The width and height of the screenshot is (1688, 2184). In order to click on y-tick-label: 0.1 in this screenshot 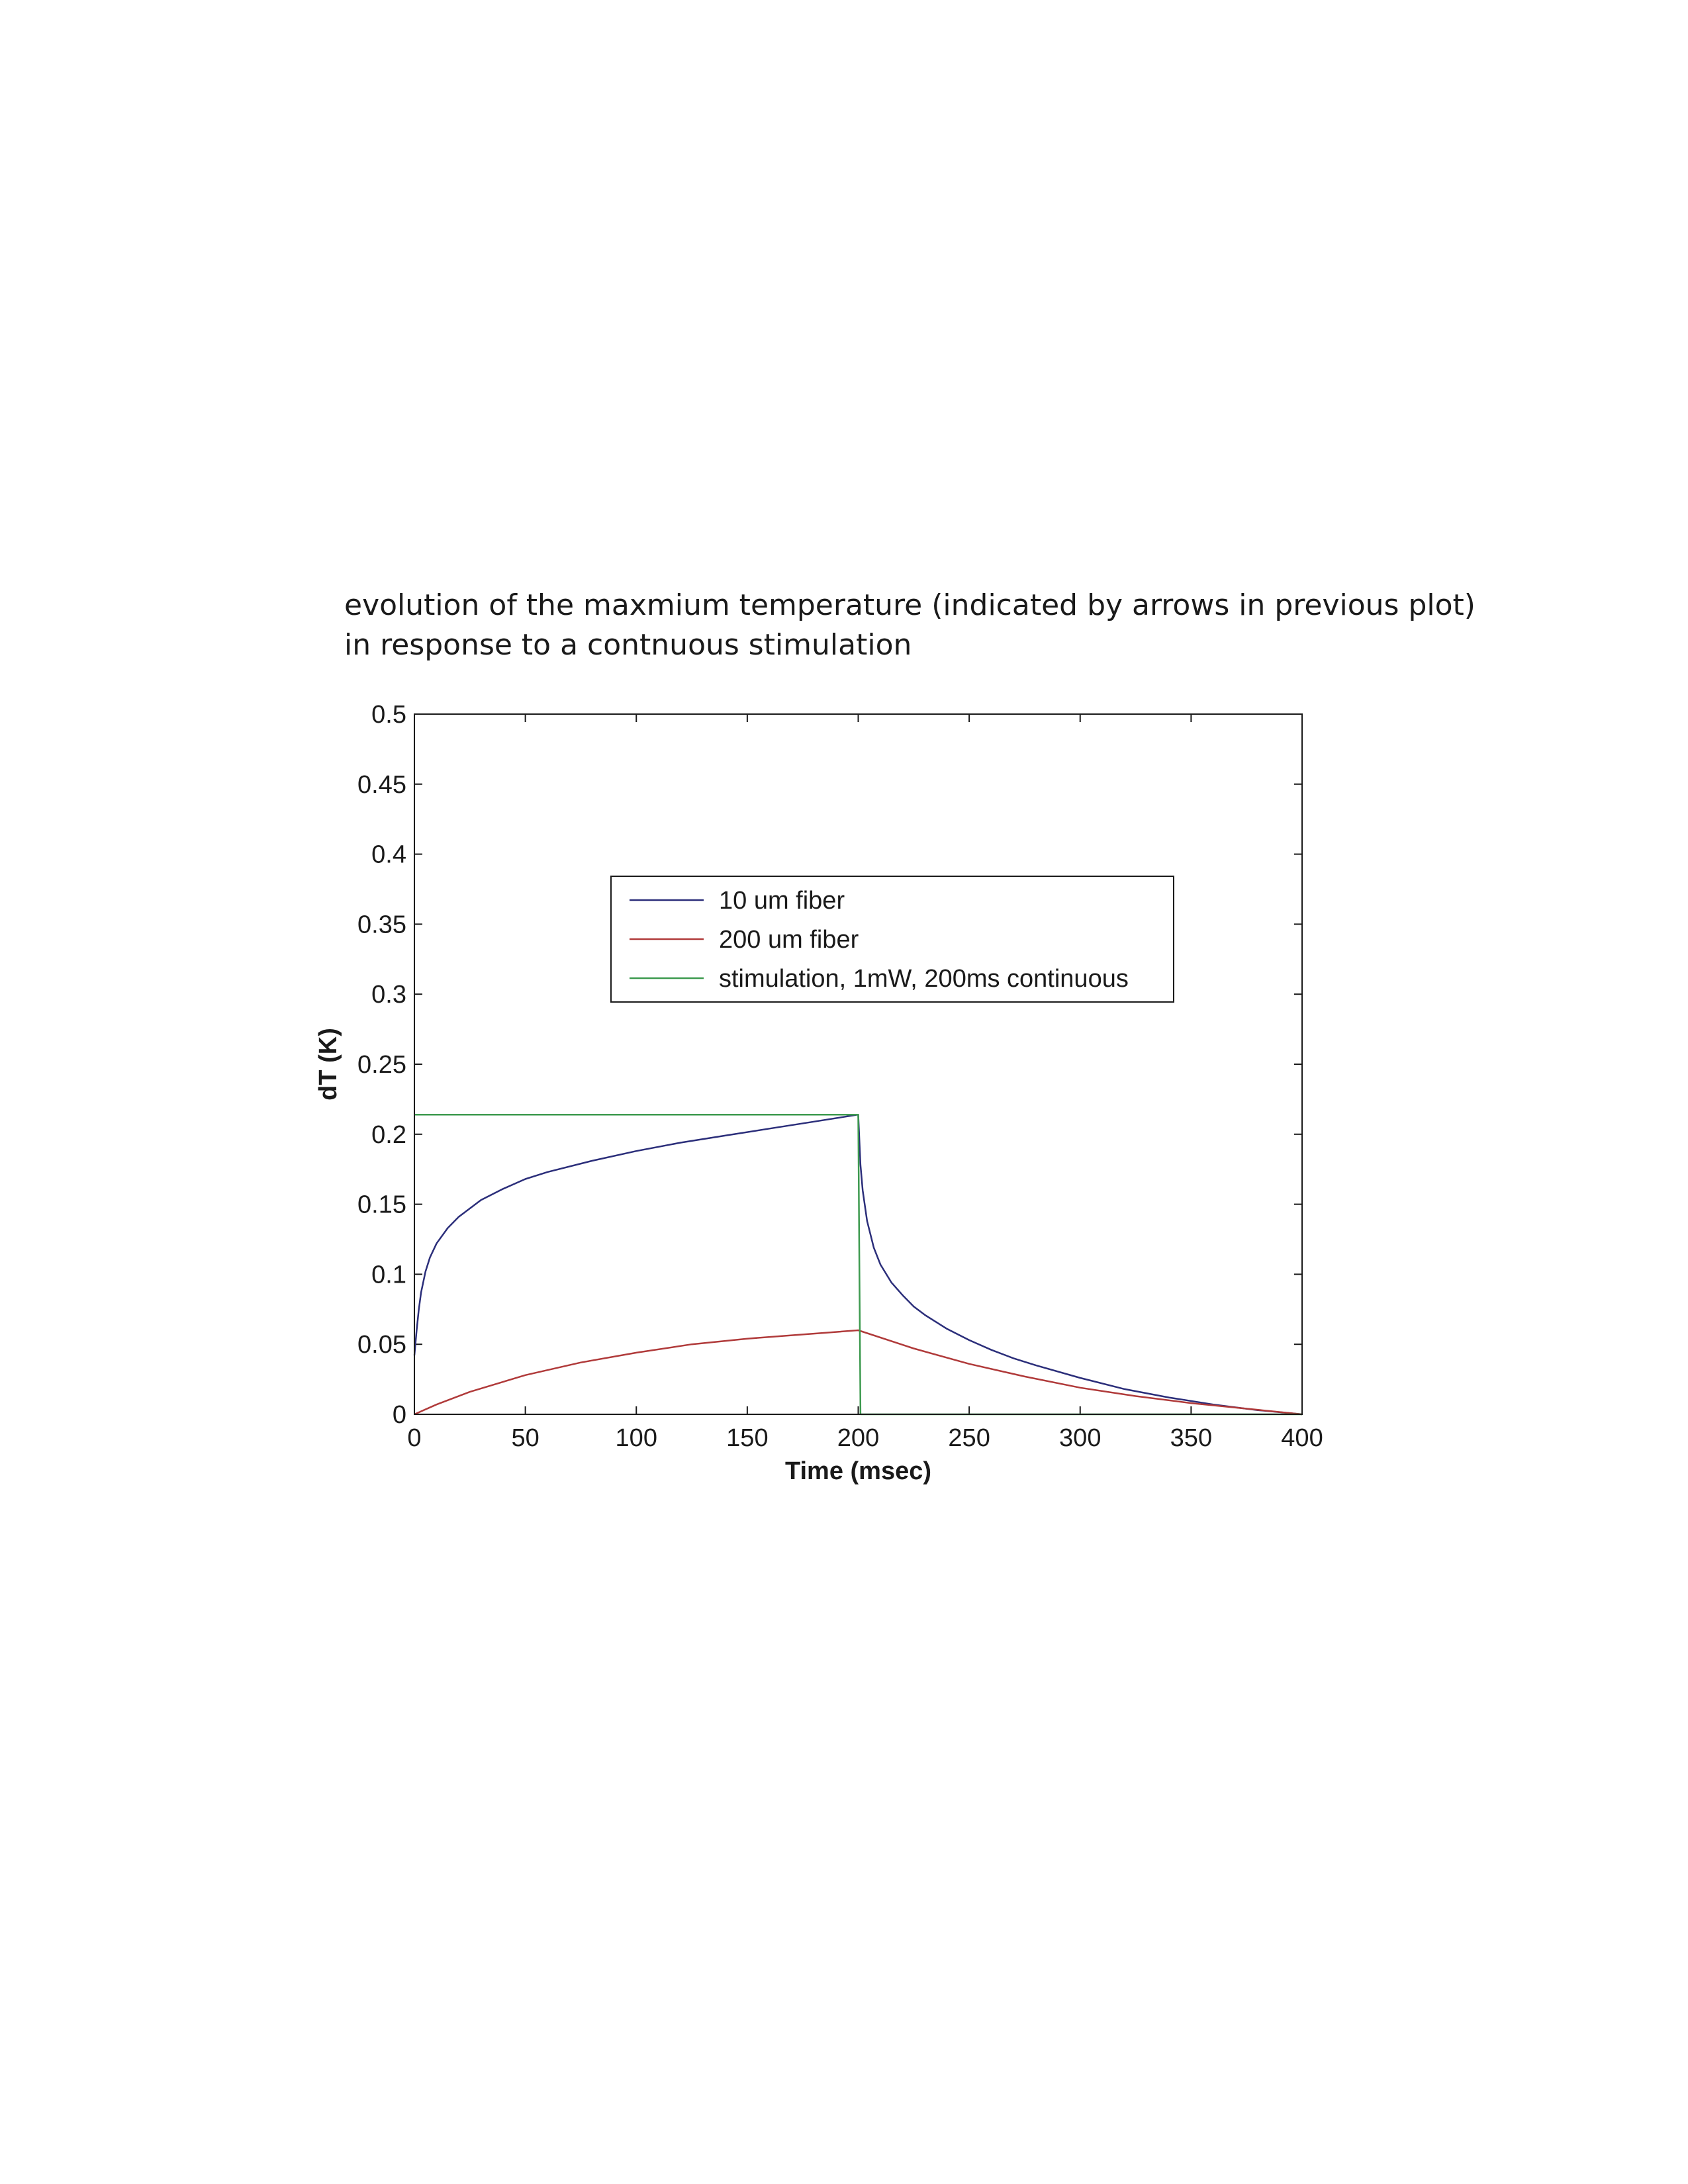, I will do `click(388, 1275)`.